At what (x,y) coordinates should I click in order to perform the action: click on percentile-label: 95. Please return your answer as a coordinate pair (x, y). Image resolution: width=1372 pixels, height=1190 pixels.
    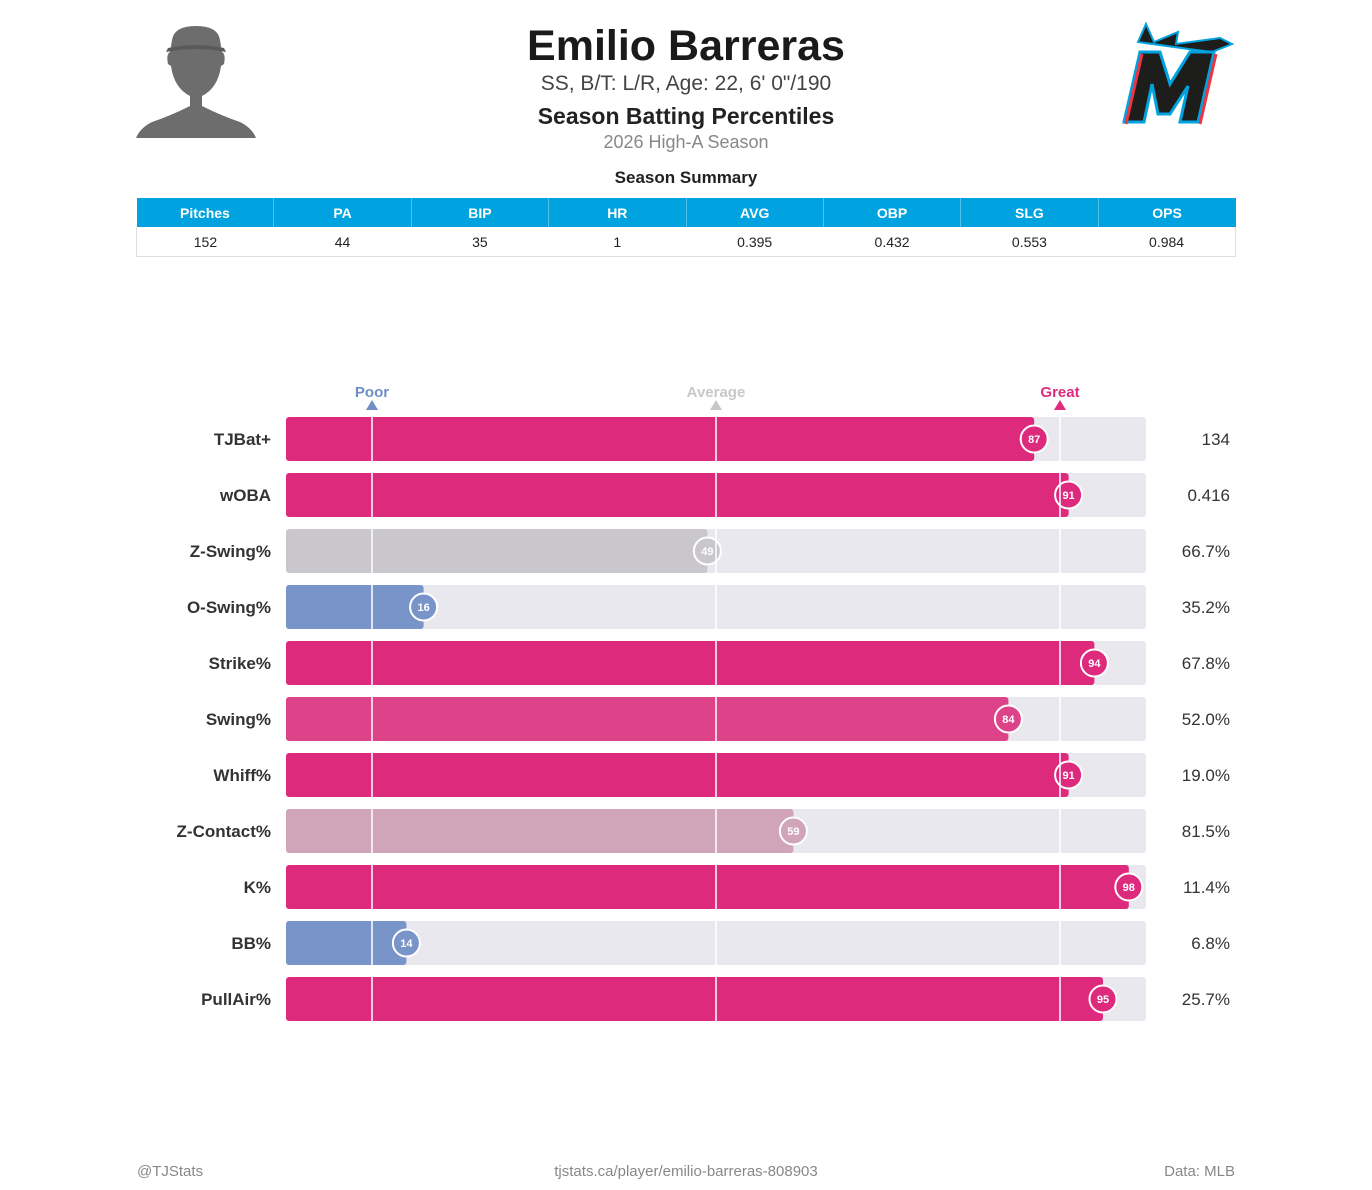
    Looking at the image, I should click on (1103, 1000).